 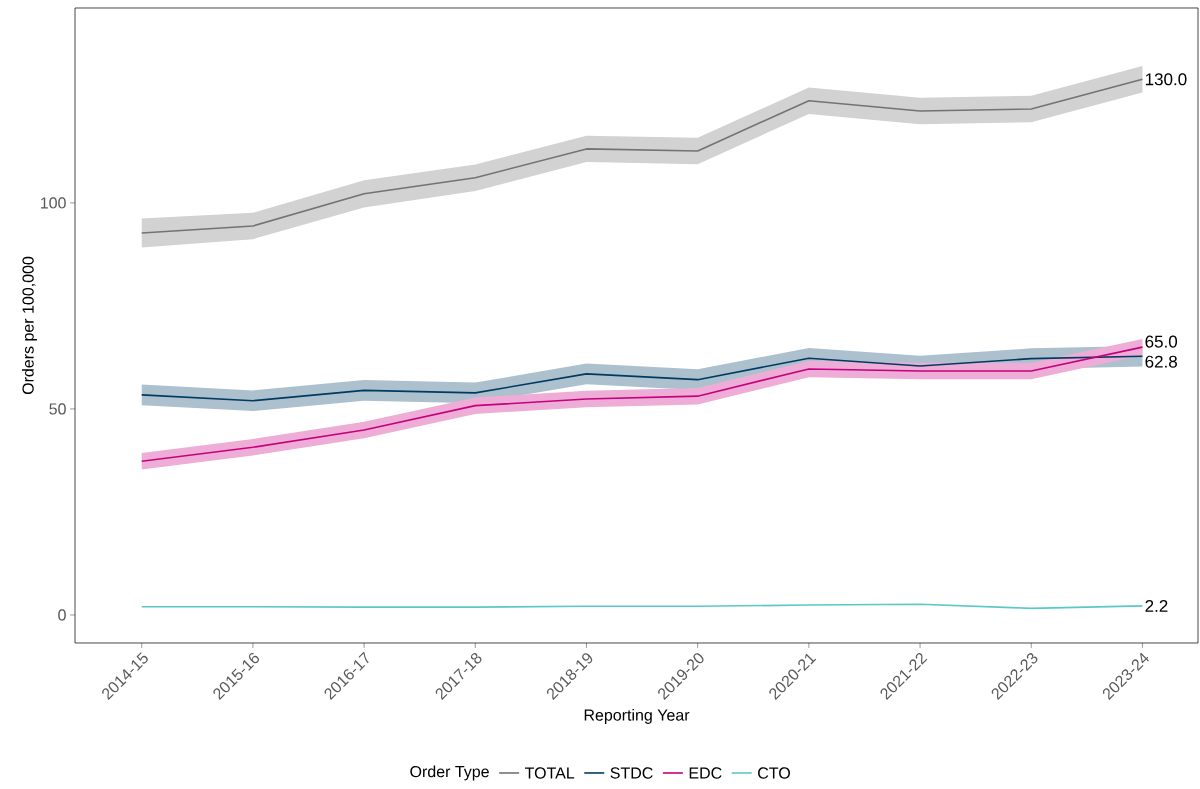 I want to click on data-label: 130.0, so click(x=1166, y=79).